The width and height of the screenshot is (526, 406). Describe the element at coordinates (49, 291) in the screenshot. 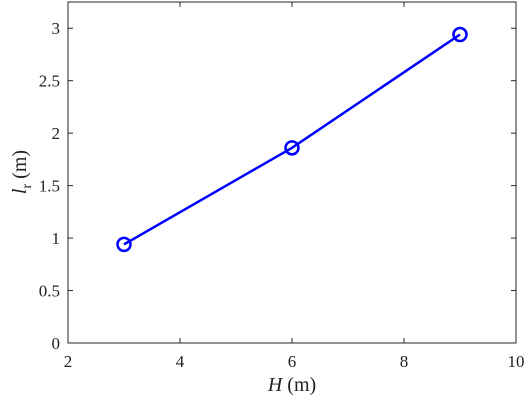

I see `y-tick-label: 0.5` at that location.